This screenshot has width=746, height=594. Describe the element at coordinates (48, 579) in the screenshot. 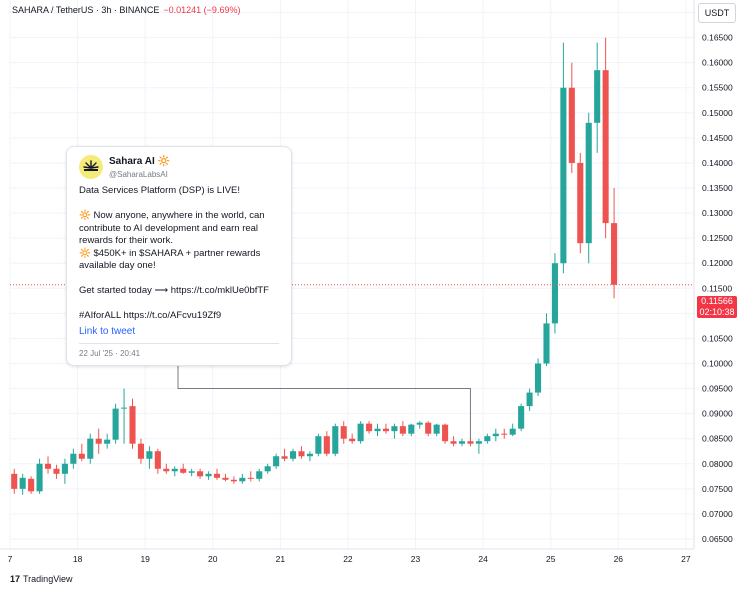

I see `tradingview-logo-text: TradingView` at that location.